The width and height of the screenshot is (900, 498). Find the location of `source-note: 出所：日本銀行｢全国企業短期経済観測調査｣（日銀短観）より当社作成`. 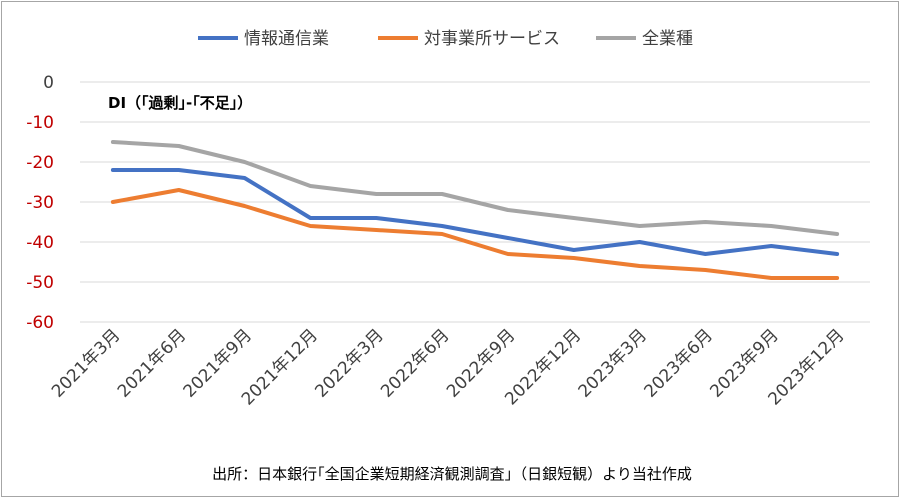

source-note: 出所：日本銀行｢全国企業短期経済観測調査｣（日銀短観）より当社作成 is located at coordinates (452, 474).